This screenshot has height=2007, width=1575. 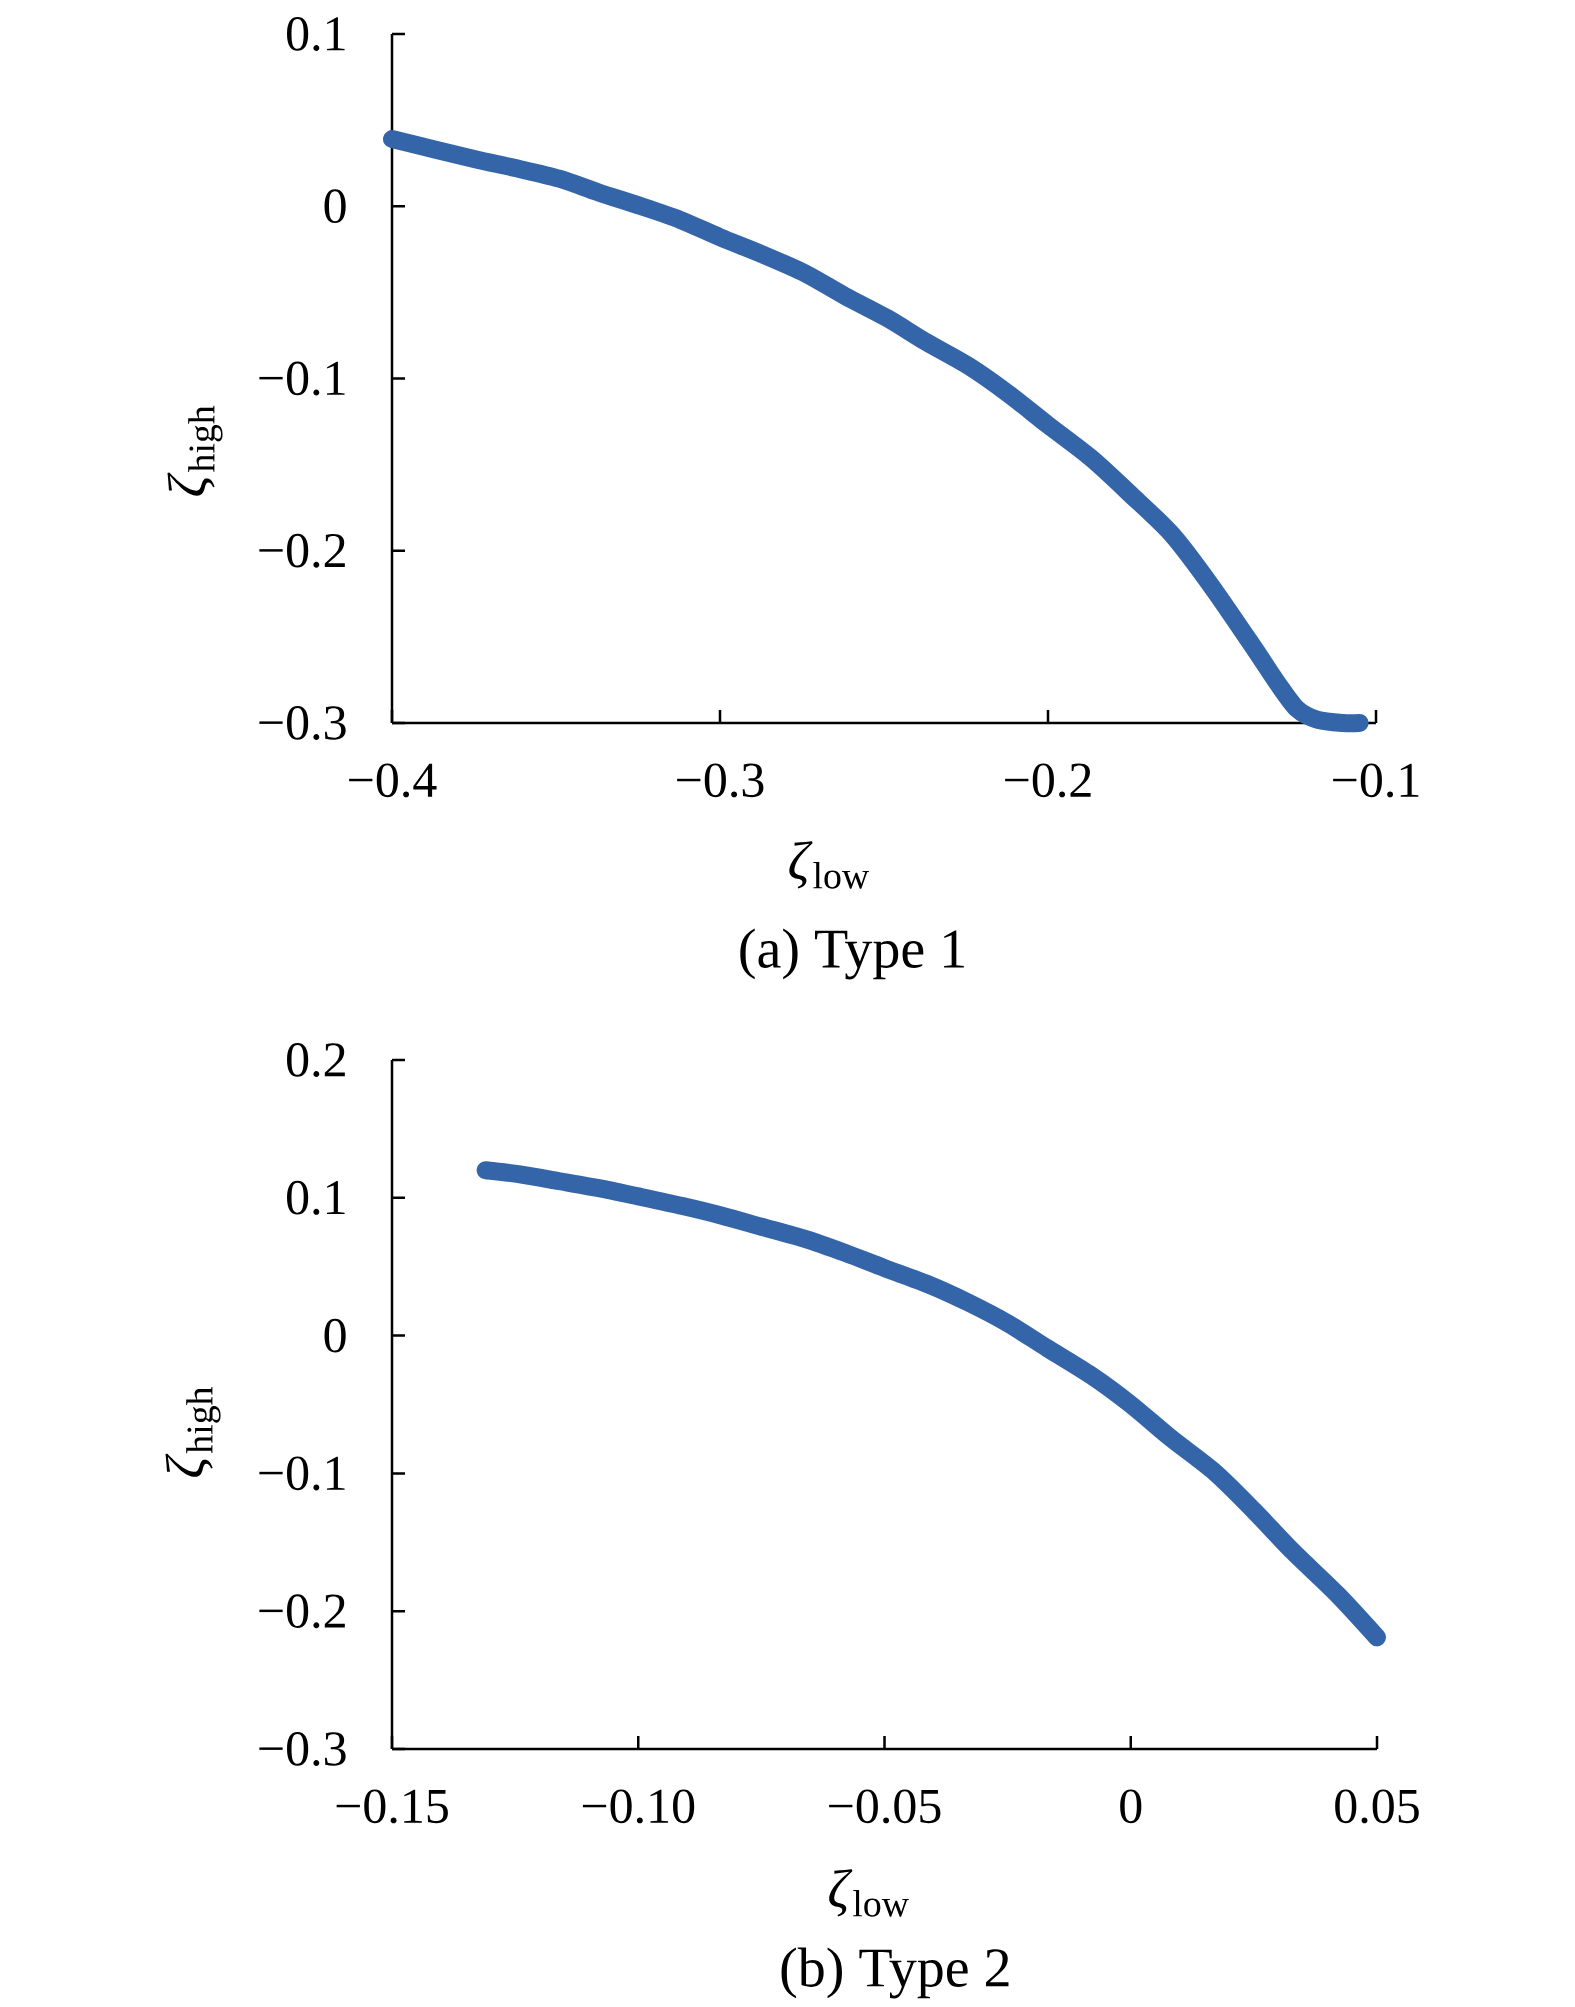 What do you see at coordinates (1376, 780) in the screenshot?
I see `x-tick-label: −0.1` at bounding box center [1376, 780].